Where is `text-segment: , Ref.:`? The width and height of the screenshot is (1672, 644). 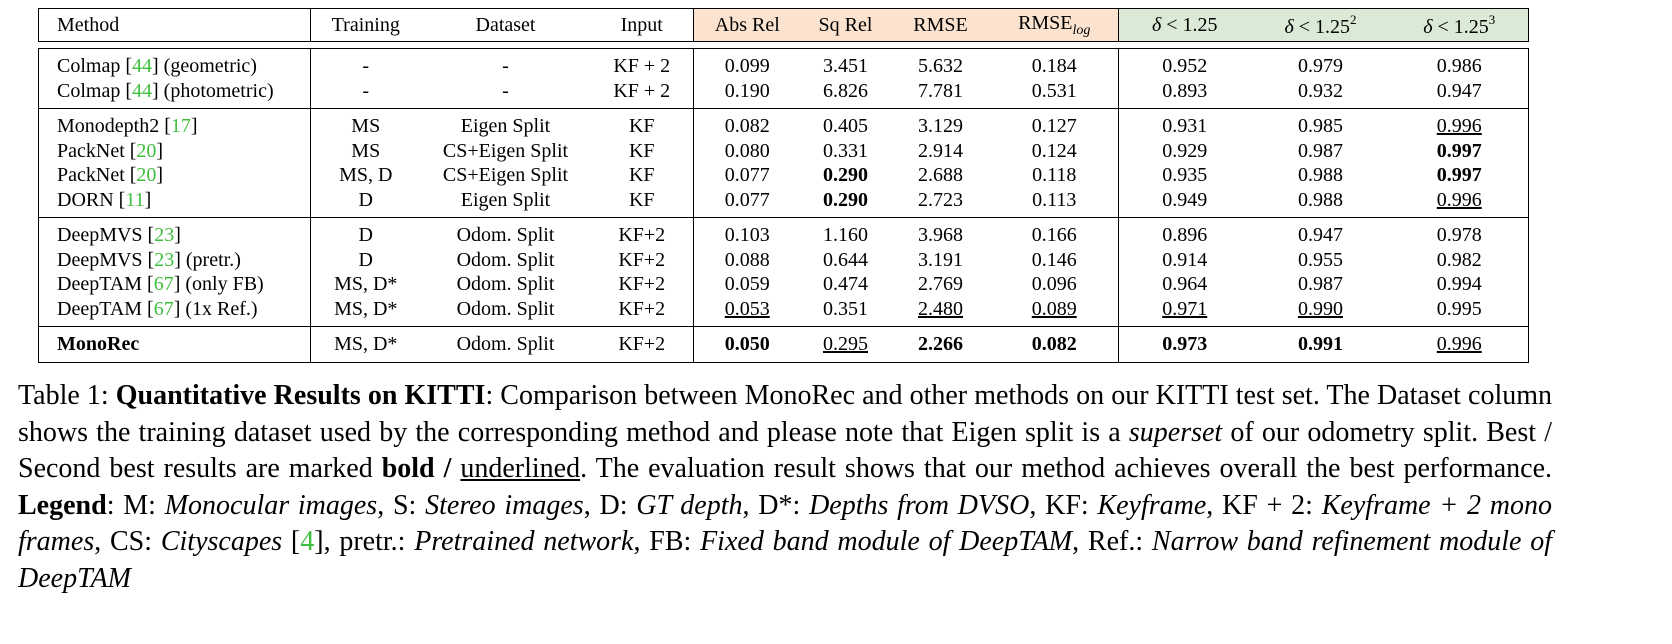
text-segment: , Ref.: is located at coordinates (1112, 541).